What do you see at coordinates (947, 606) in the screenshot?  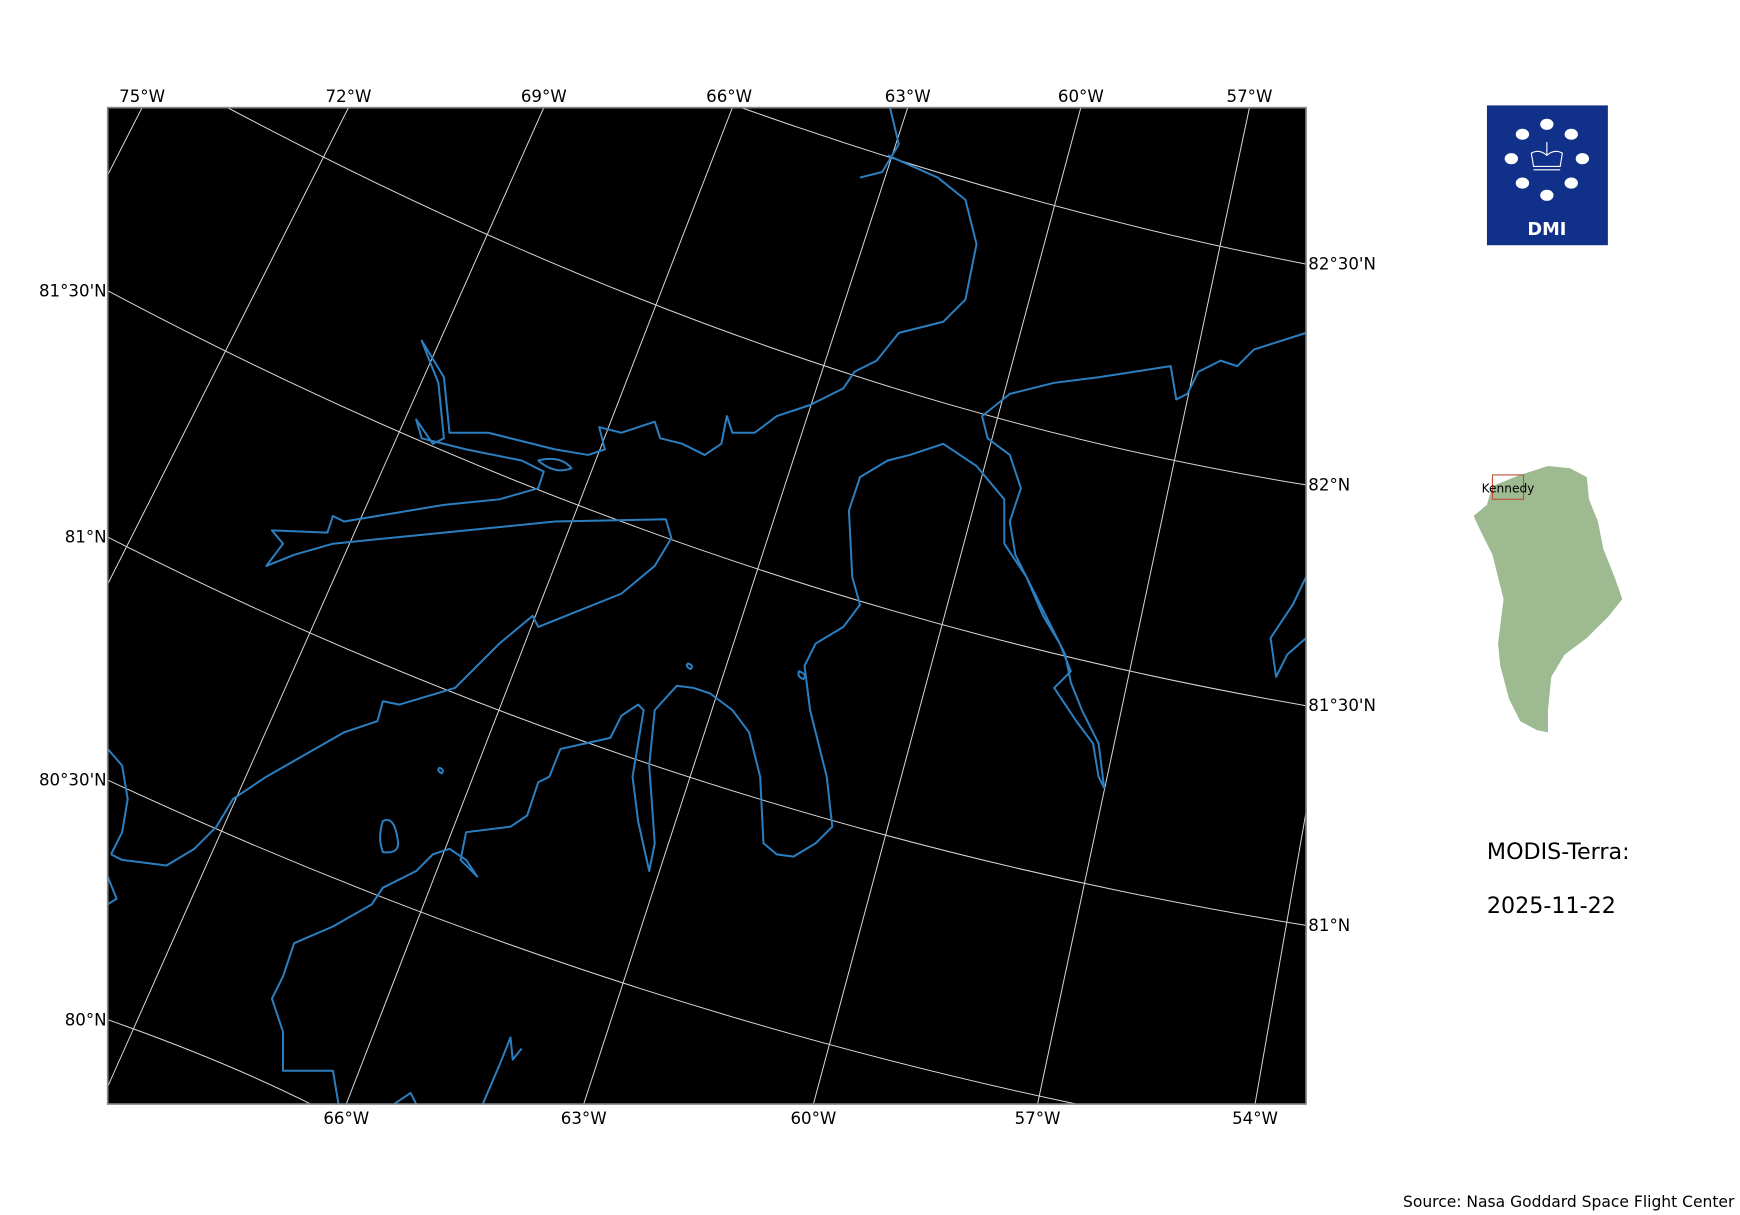 I see `meridian-60w` at bounding box center [947, 606].